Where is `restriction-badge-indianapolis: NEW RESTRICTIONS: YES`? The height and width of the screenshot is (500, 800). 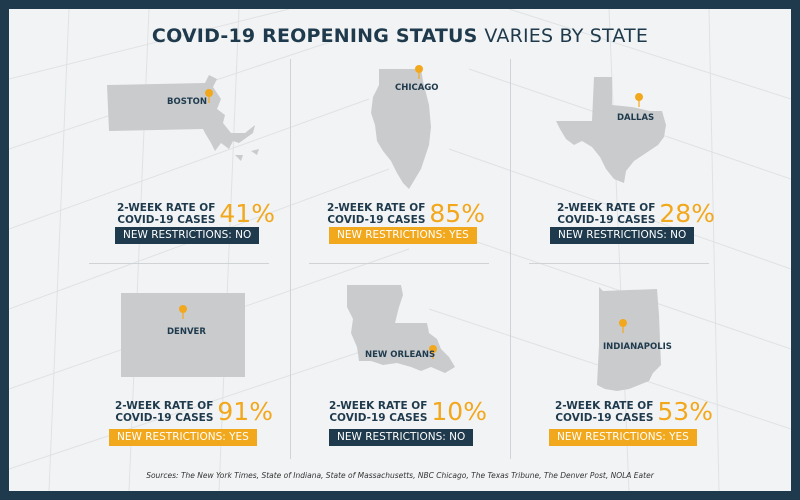
restriction-badge-indianapolis: NEW RESTRICTIONS: YES is located at coordinates (623, 437).